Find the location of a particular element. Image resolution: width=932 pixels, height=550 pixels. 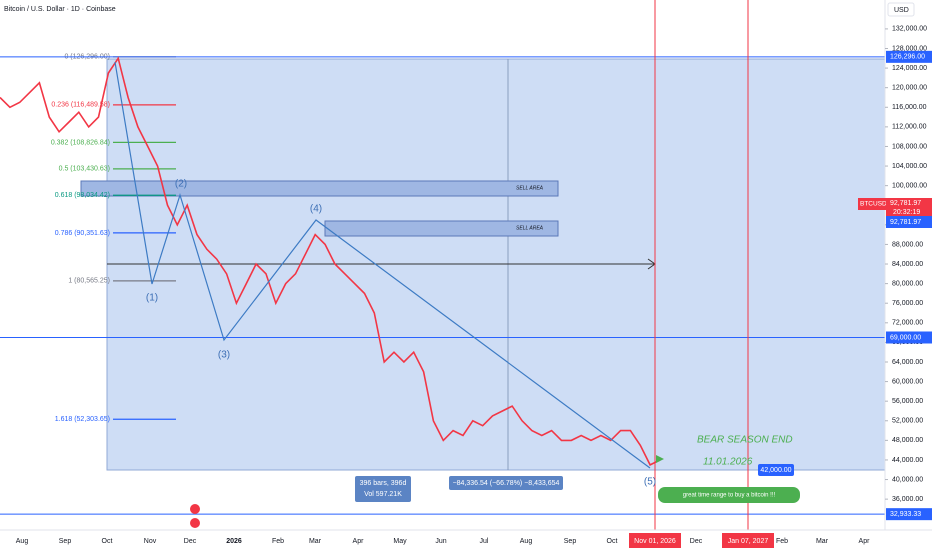

note-box is located at coordinates (729, 495).